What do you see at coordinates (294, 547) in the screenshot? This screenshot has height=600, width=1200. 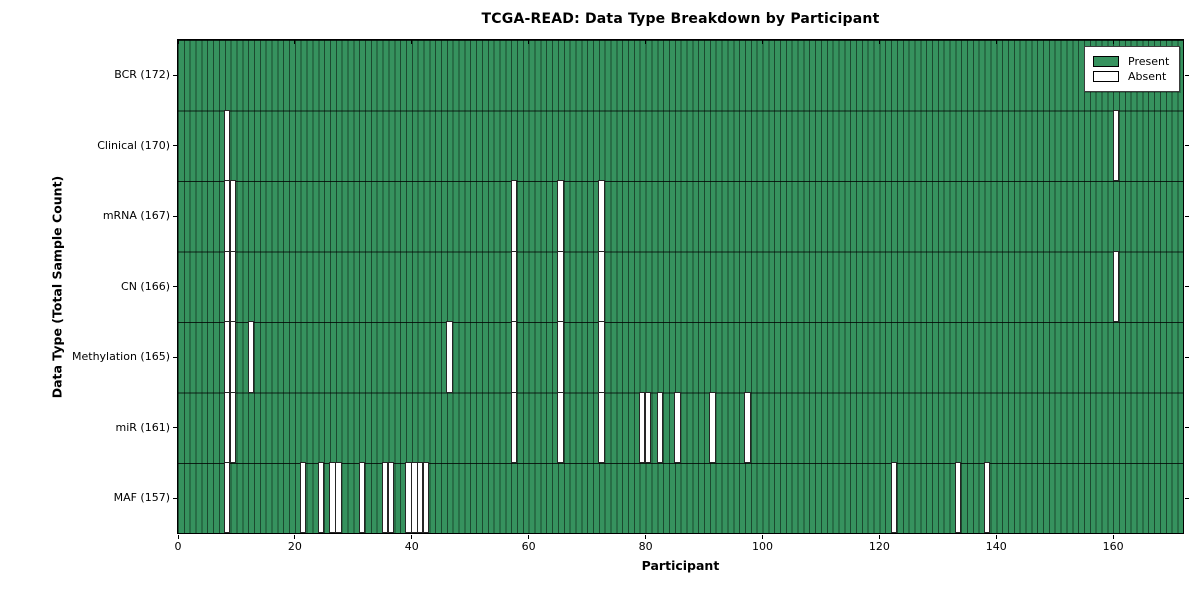 I see `x-tick-label: 20` at bounding box center [294, 547].